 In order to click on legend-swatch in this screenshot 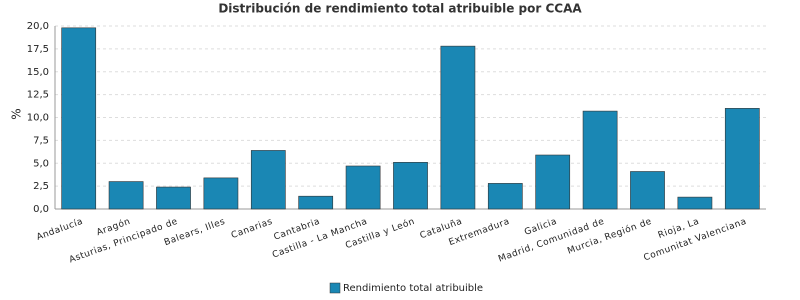, I will do `click(335, 288)`.